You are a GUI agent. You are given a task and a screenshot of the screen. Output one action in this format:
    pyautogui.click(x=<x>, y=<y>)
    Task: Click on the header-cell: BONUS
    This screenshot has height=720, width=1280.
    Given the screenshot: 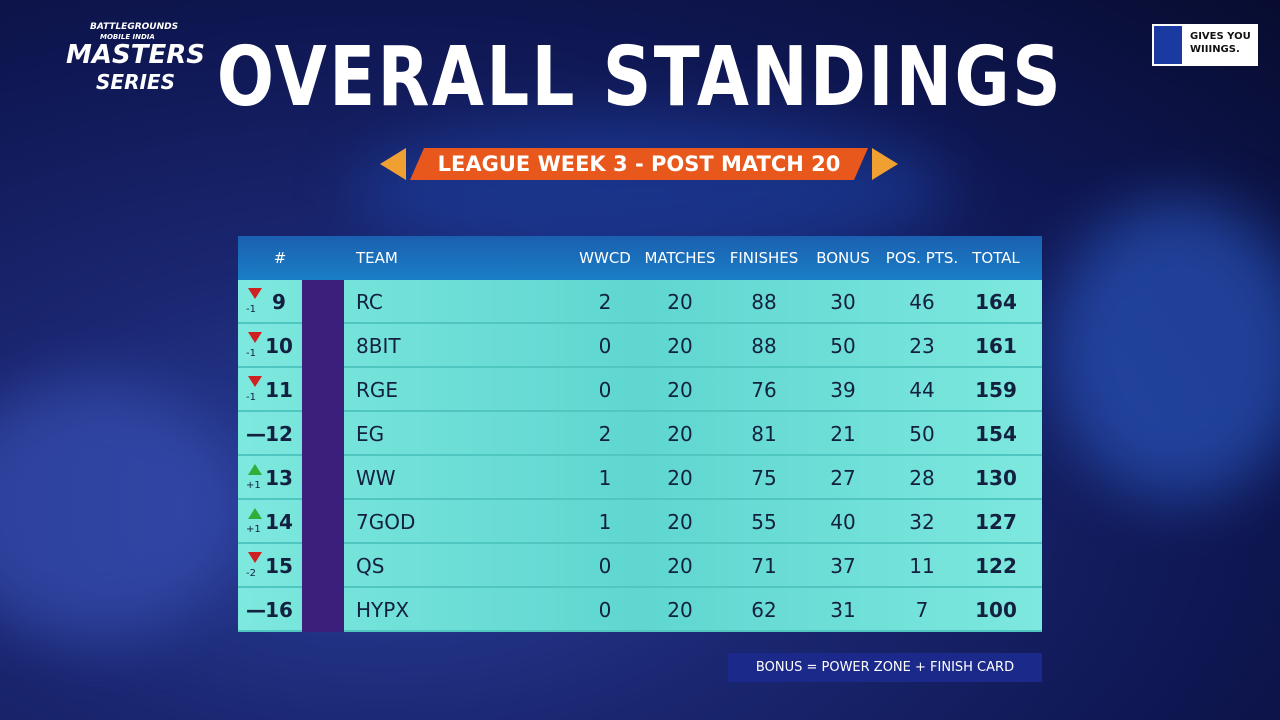 What is the action you would take?
    pyautogui.click(x=843, y=258)
    